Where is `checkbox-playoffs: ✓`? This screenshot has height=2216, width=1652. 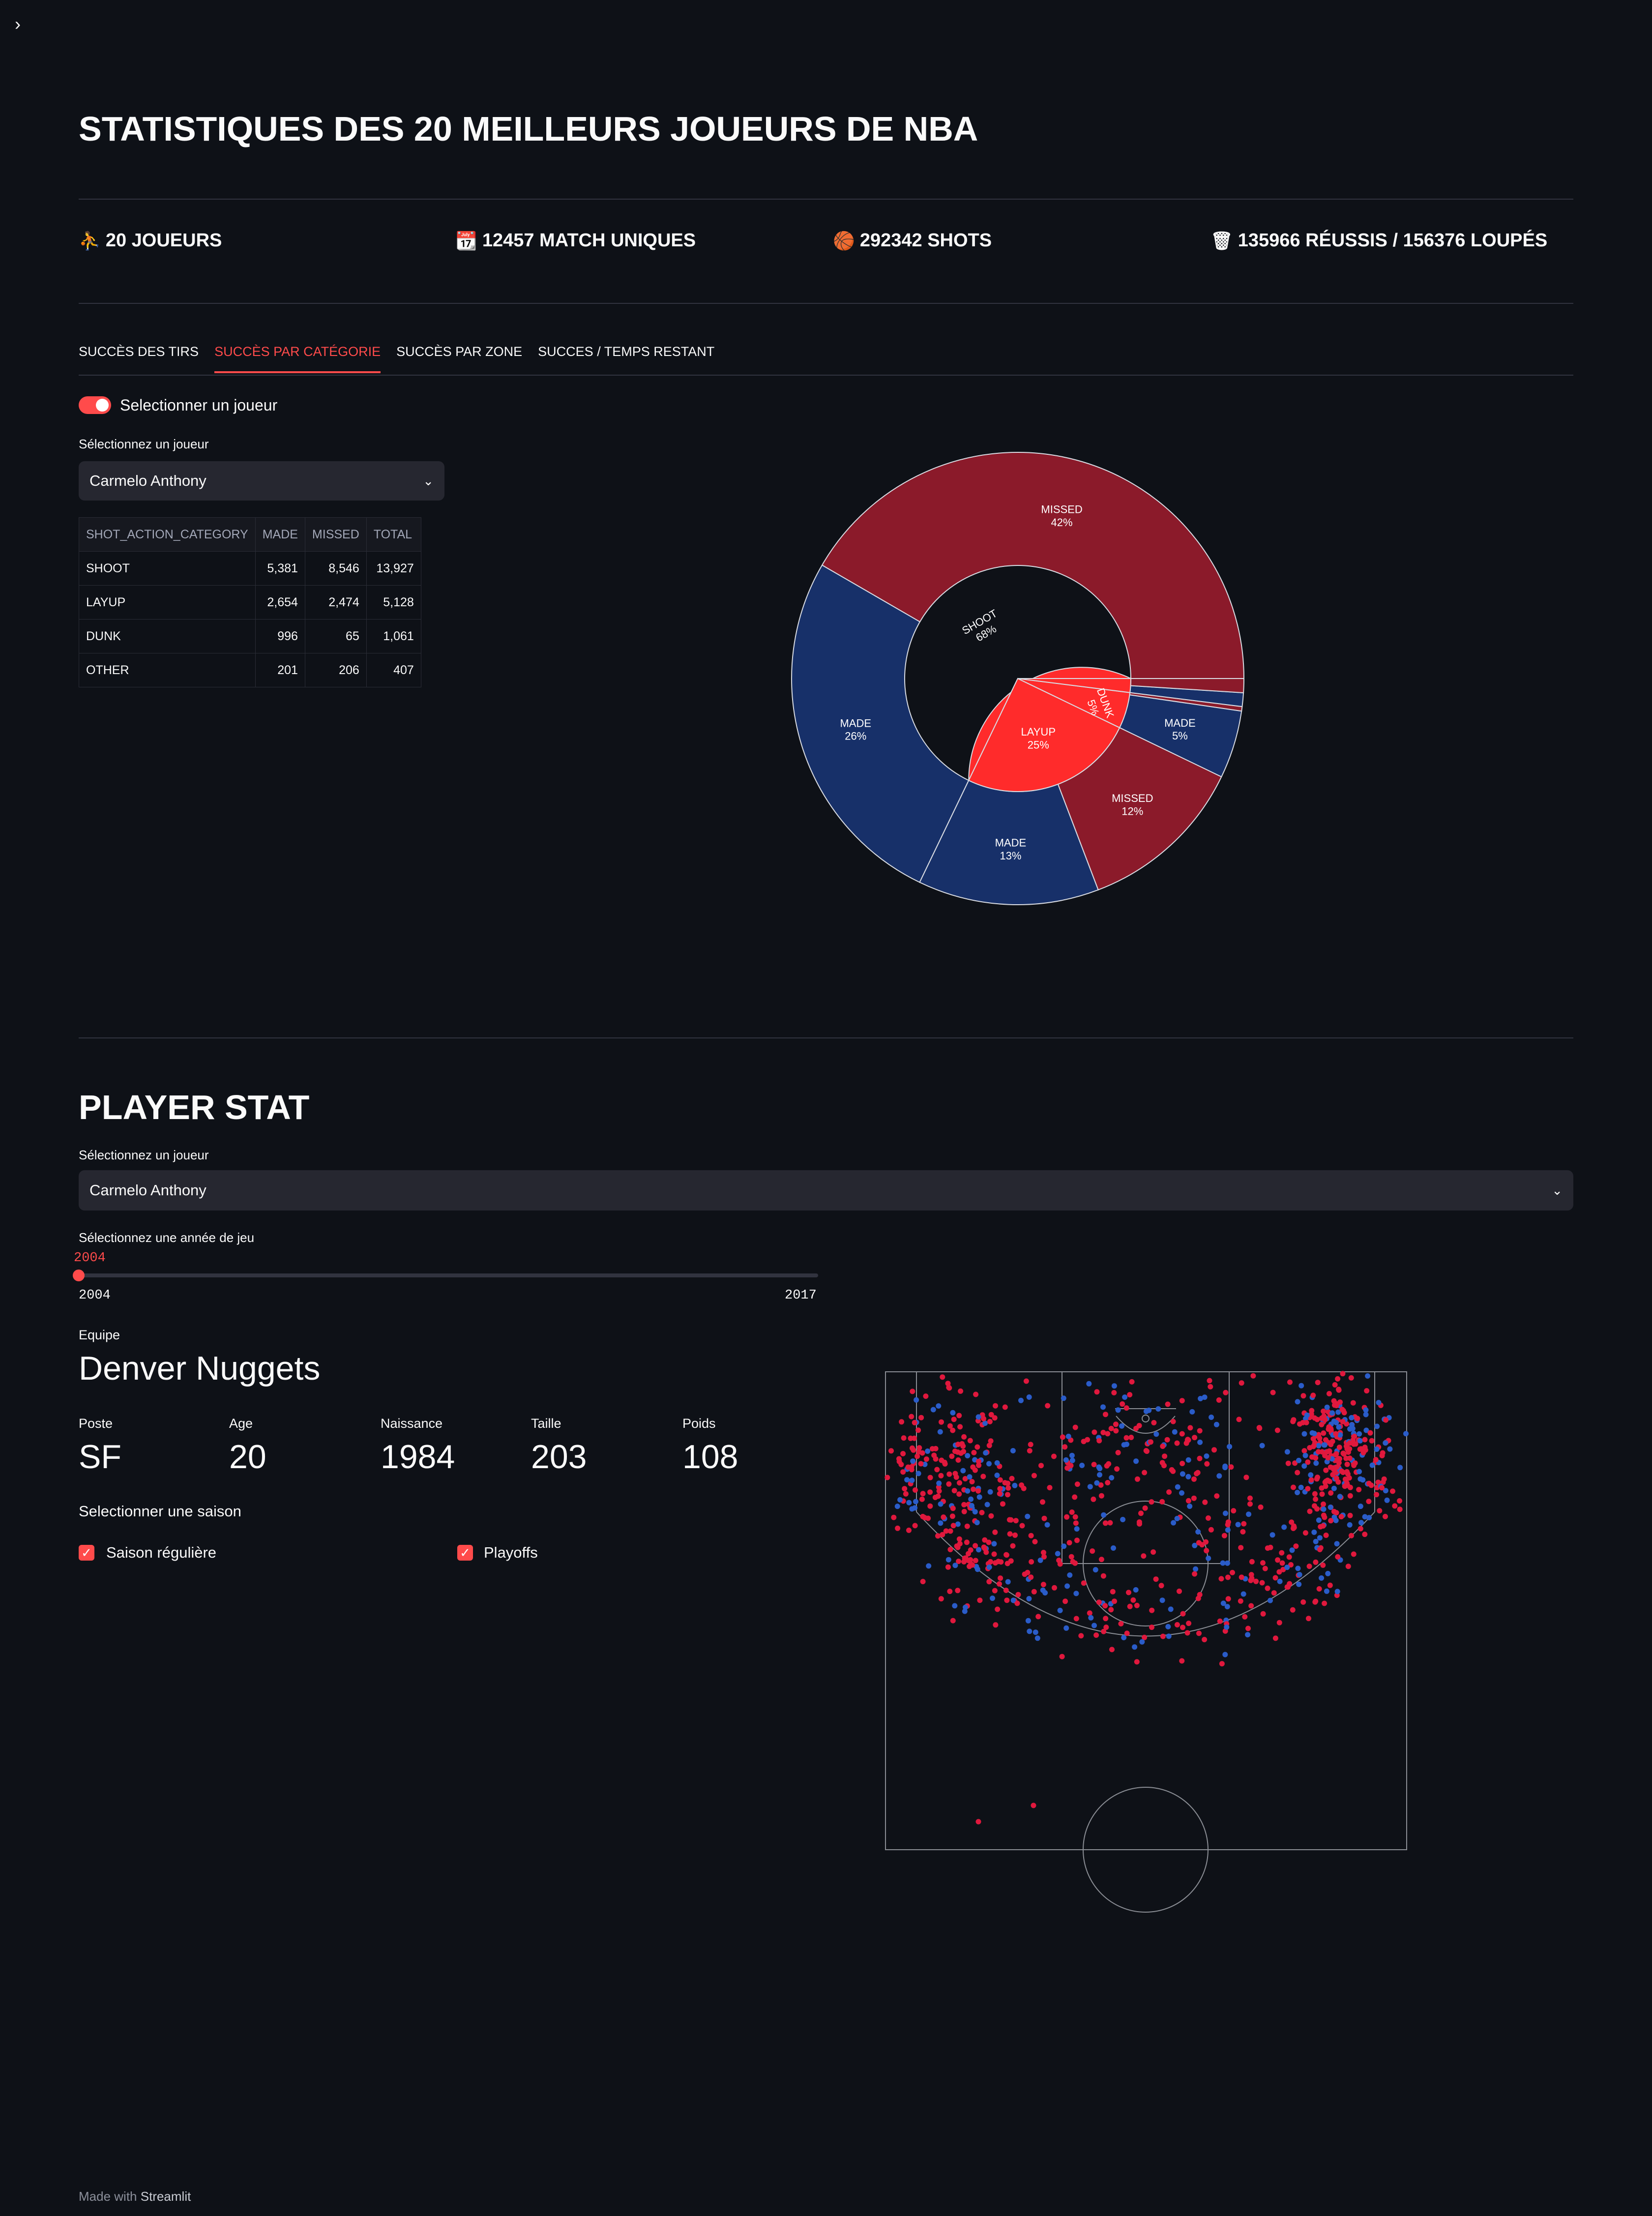
checkbox-playoffs: ✓ is located at coordinates (465, 1553).